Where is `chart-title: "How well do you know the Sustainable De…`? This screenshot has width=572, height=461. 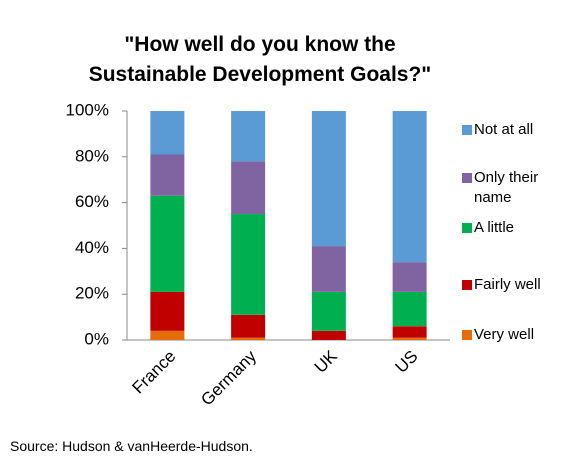
chart-title: "How well do you know the Sustainable De… is located at coordinates (260, 59).